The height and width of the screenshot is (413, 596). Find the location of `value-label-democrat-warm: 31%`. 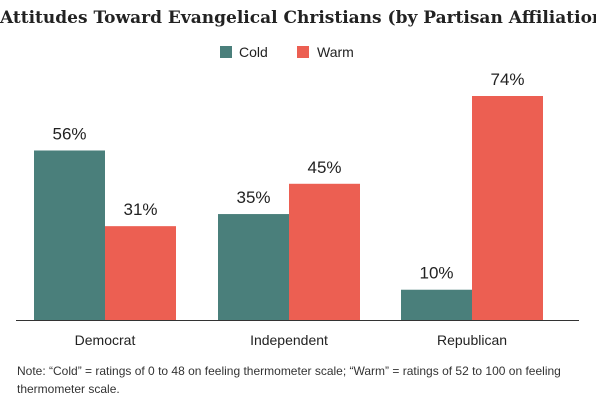

value-label-democrat-warm: 31% is located at coordinates (140, 209).